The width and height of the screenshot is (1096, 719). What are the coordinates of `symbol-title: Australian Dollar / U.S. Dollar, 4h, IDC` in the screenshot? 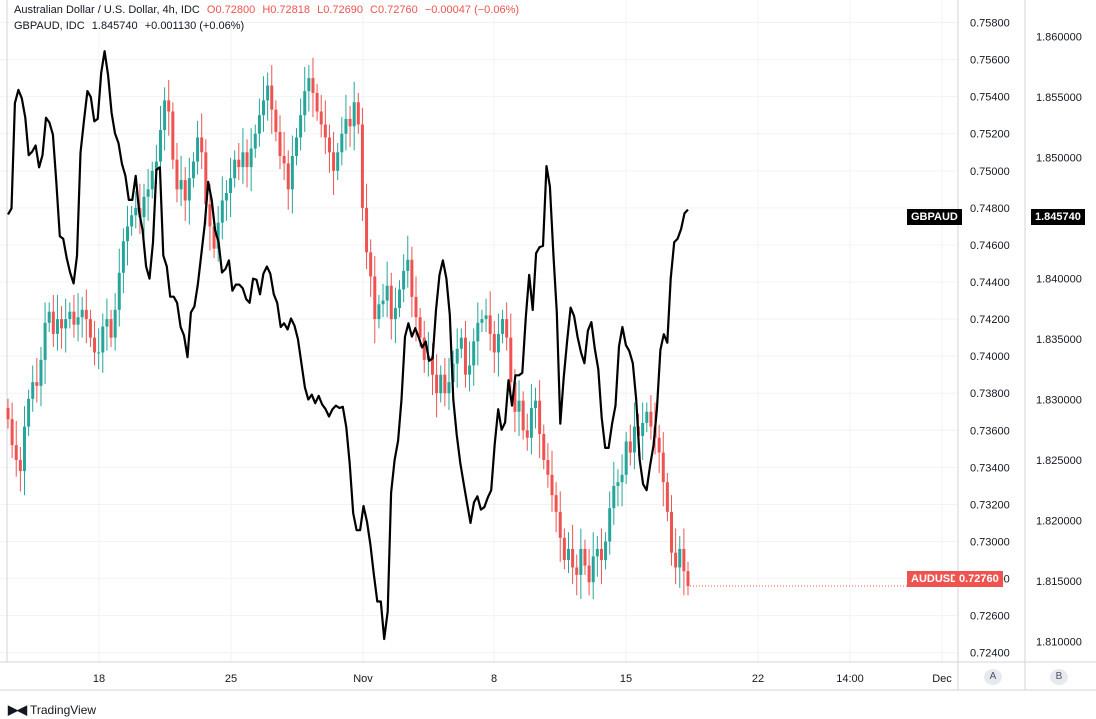 It's located at (107, 10).